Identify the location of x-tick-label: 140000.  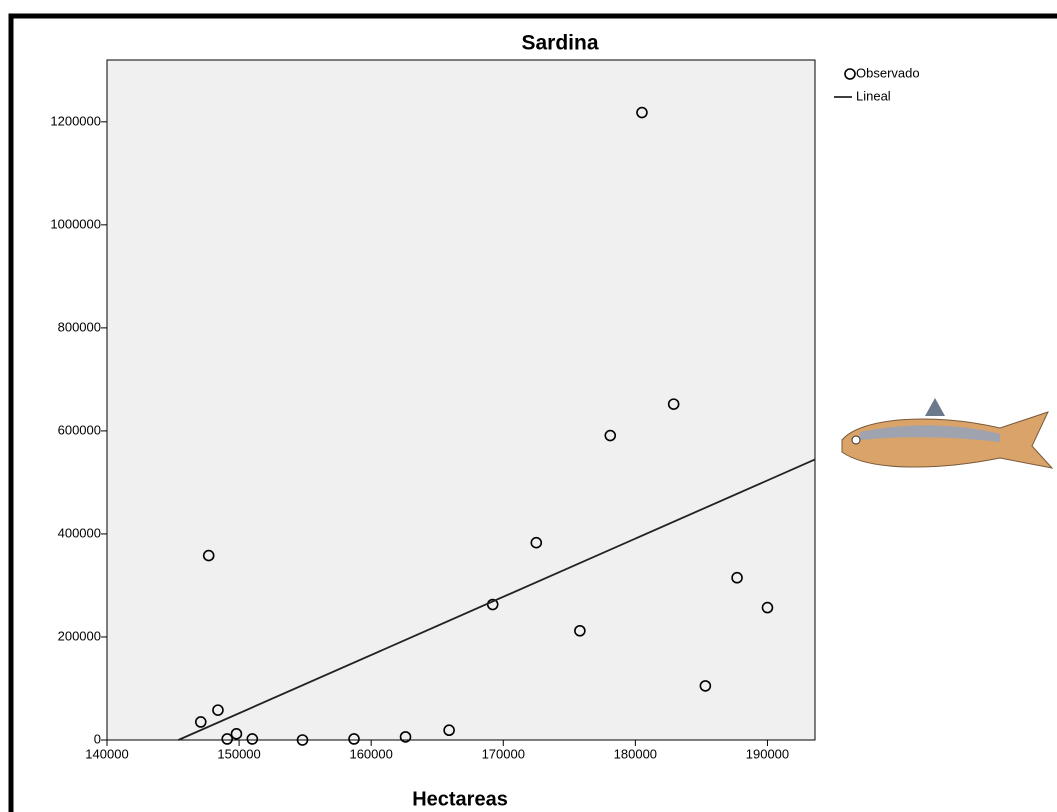
(106, 753).